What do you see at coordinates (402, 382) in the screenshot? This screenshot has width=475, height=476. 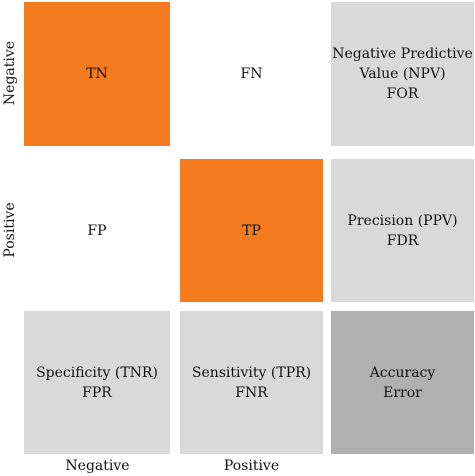 I see `cell-accuracy-error: Accuracy Error` at bounding box center [402, 382].